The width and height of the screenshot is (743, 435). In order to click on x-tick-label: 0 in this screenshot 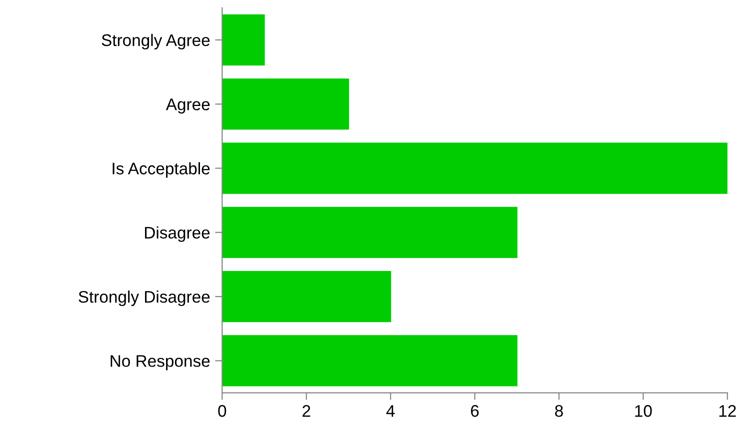, I will do `click(222, 411)`.